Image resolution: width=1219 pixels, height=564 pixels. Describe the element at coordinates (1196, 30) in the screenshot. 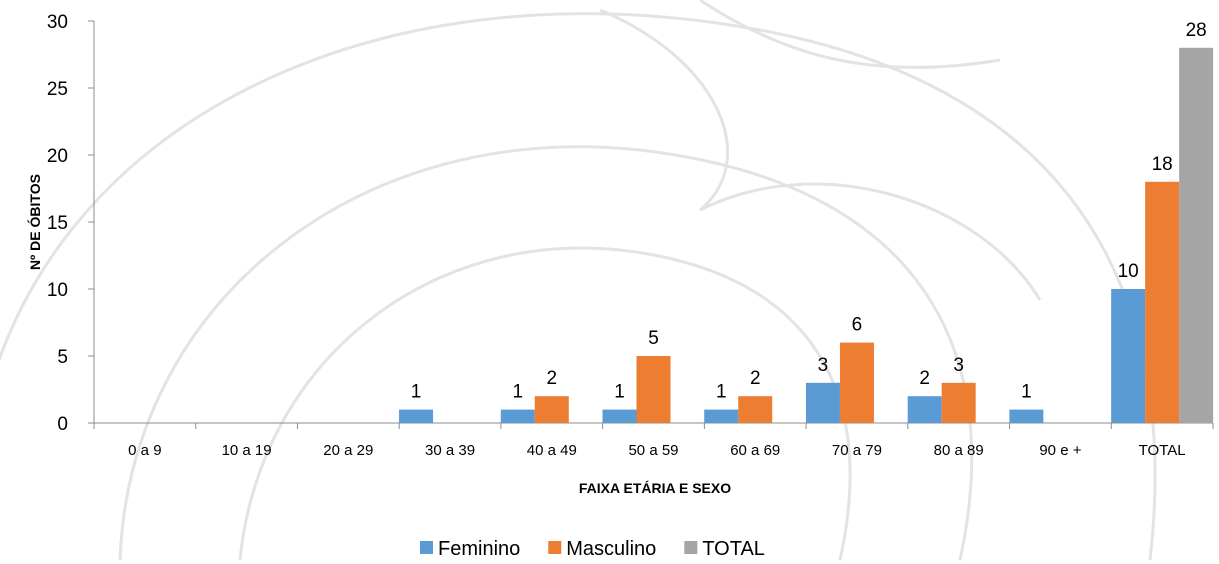

I see `data-label: 28` at that location.